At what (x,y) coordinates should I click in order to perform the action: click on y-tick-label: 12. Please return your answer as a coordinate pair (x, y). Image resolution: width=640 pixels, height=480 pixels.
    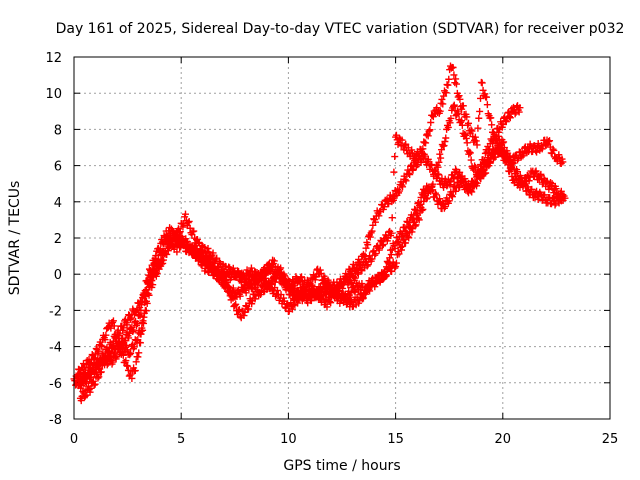
    Looking at the image, I should click on (53, 58).